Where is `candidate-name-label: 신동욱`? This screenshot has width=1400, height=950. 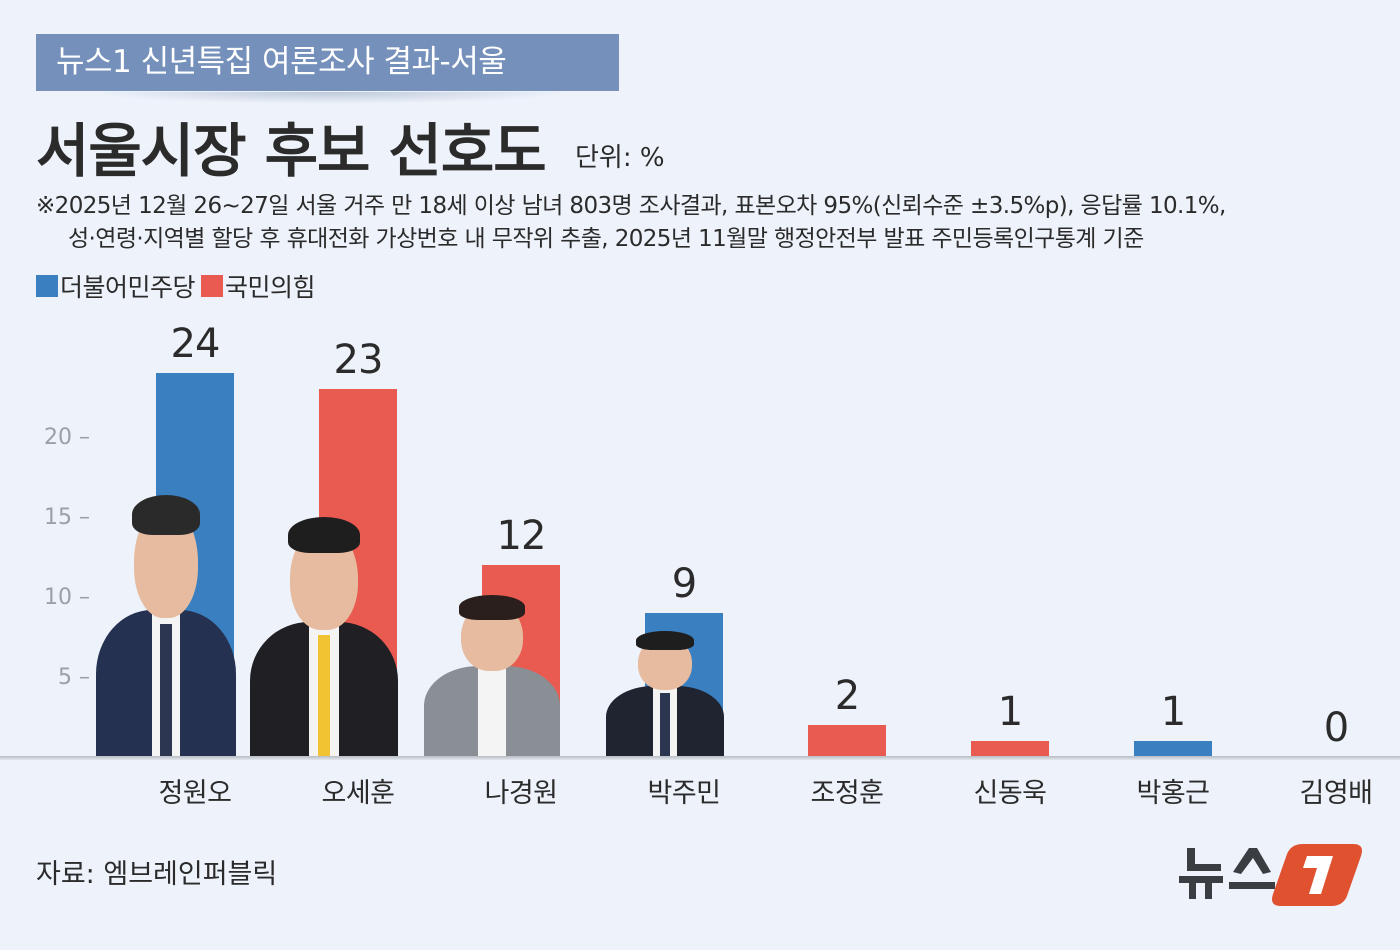
candidate-name-label: 신동욱 is located at coordinates (1010, 793).